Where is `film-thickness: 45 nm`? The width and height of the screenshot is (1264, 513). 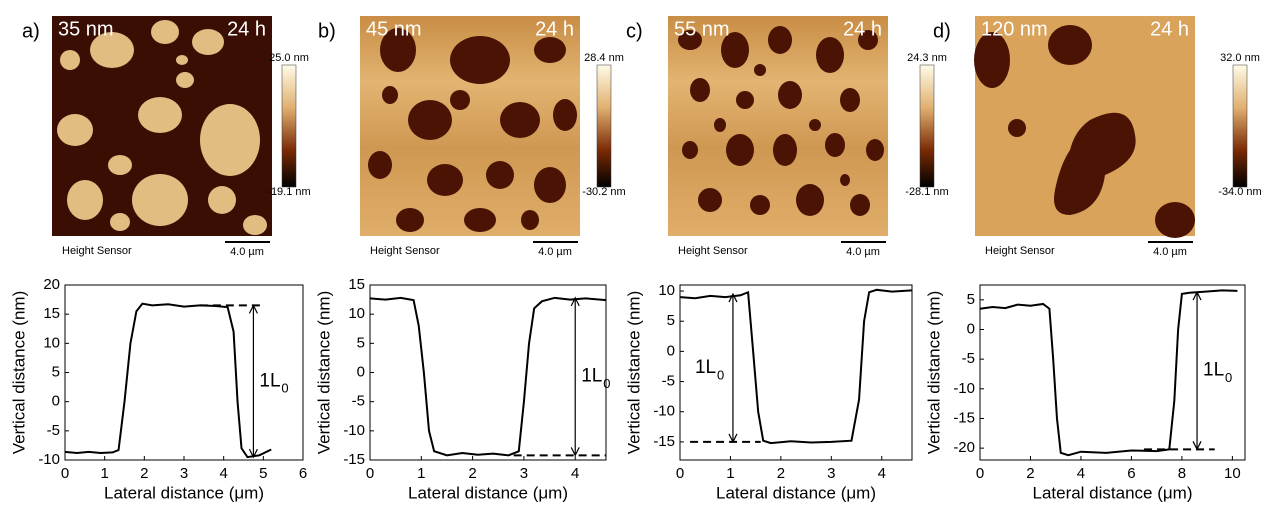
film-thickness: 45 nm is located at coordinates (394, 29).